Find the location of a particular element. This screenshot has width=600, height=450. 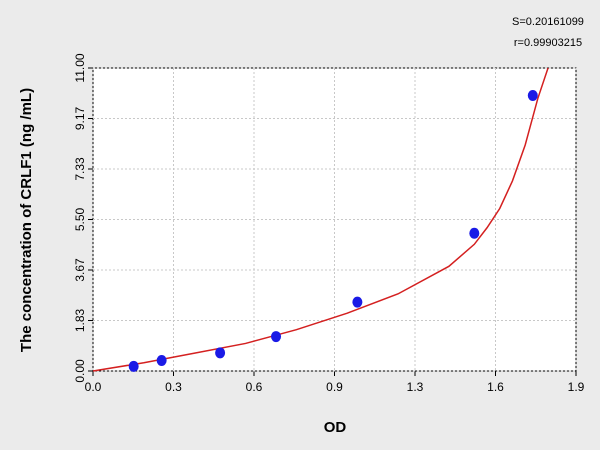

y-tick-label: 9.17 is located at coordinates (80, 118).